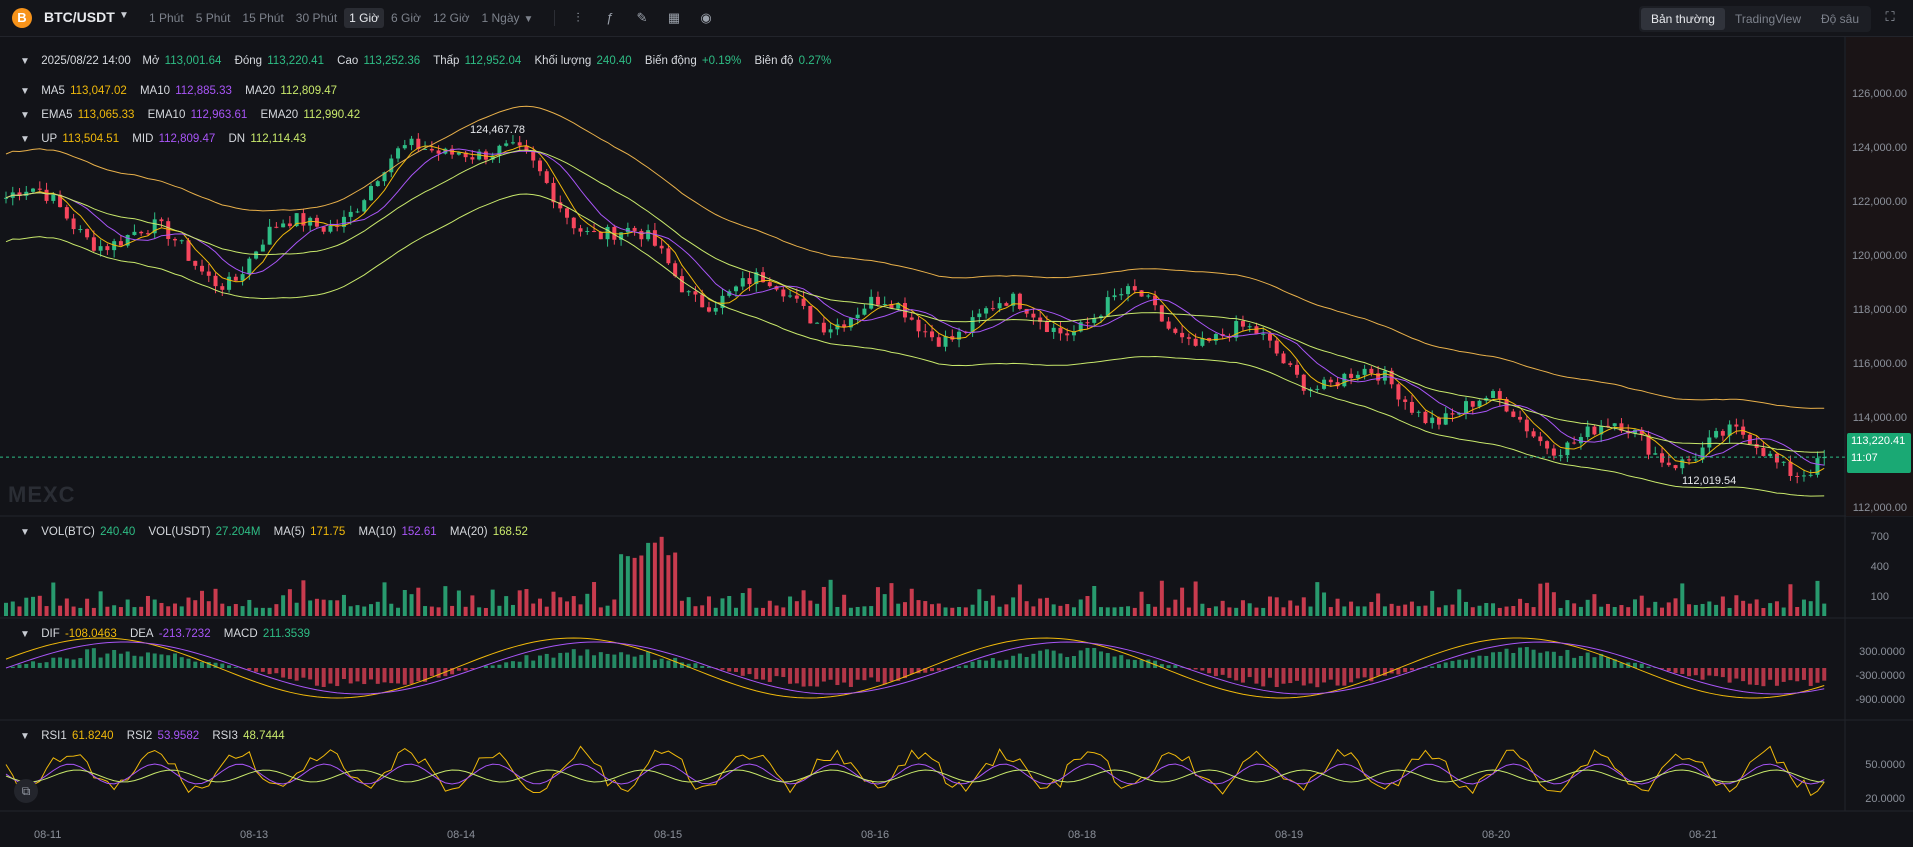 Image resolution: width=1913 pixels, height=847 pixels. What do you see at coordinates (406, 18) in the screenshot?
I see `interval-6h: 6 Giờ` at bounding box center [406, 18].